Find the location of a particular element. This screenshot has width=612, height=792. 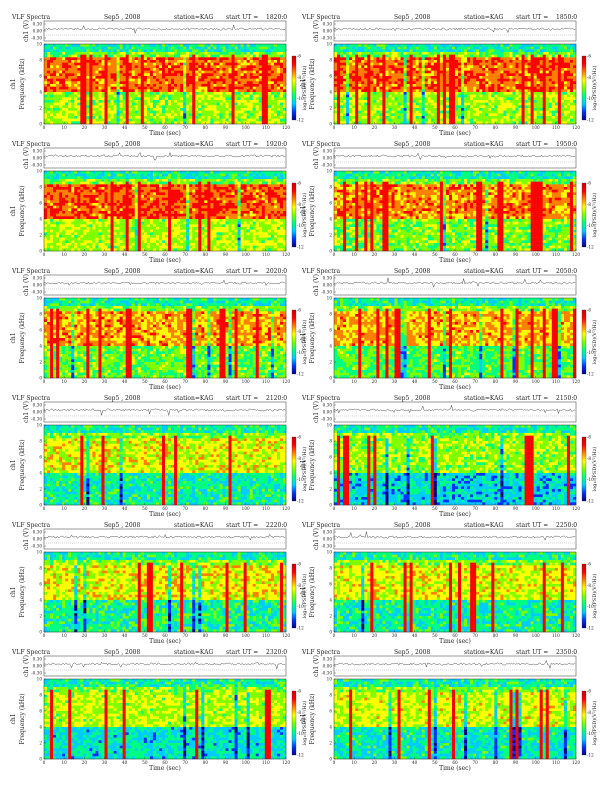

time-tick-label: 20 is located at coordinates (85, 127).